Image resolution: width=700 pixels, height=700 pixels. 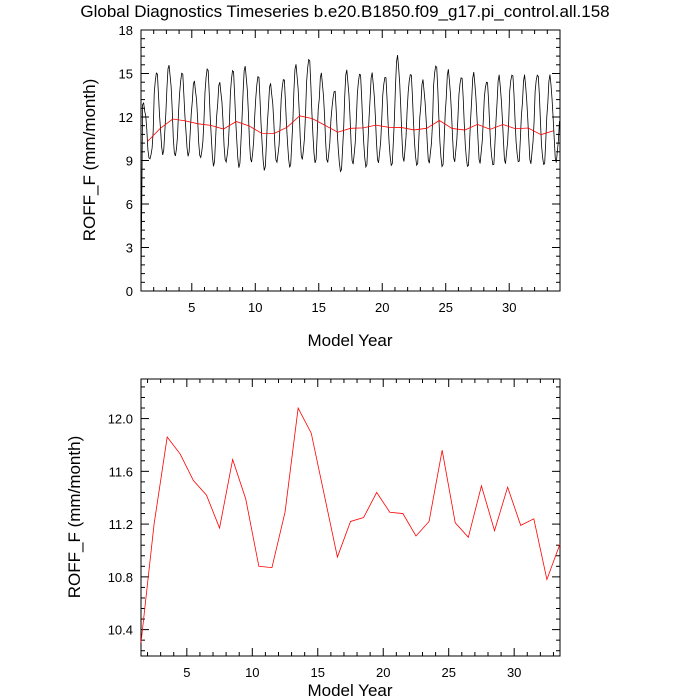 I want to click on y-tick-label: 11.2, so click(x=121, y=524).